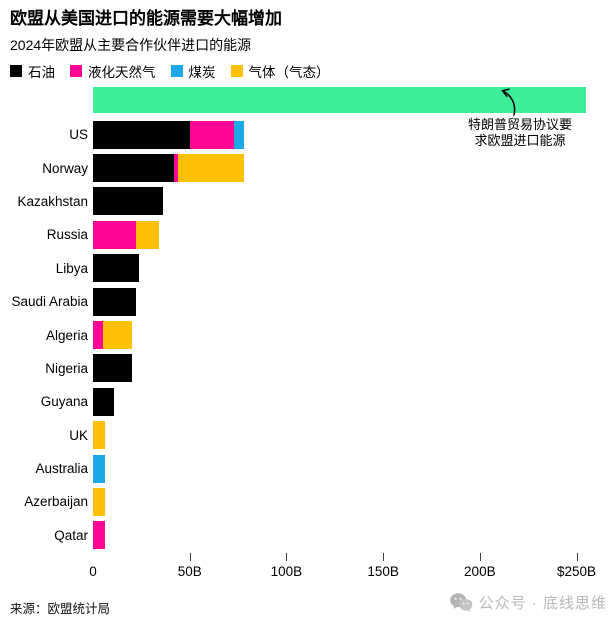  Describe the element at coordinates (189, 572) in the screenshot. I see `axis-tick-label: 50B` at that location.